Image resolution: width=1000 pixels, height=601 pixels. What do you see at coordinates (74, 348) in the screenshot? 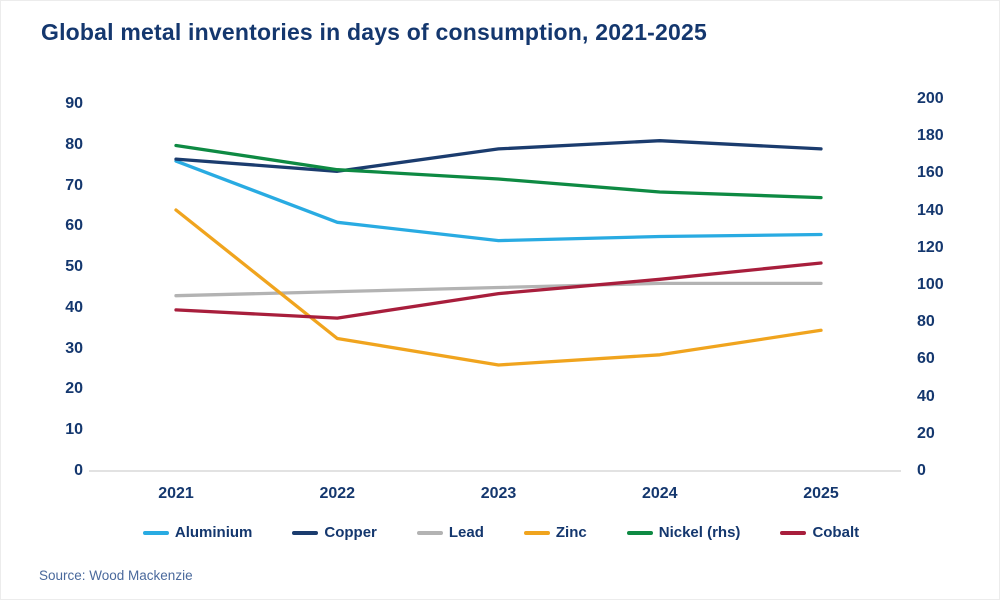
I see `left-axis-tick-30: 30` at bounding box center [74, 348].